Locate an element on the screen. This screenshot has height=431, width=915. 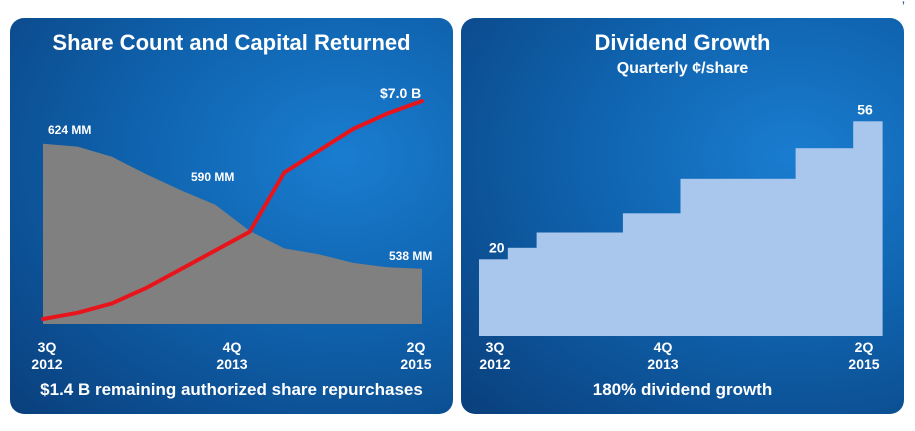
label-end-share-count: 538 MM is located at coordinates (410, 256).